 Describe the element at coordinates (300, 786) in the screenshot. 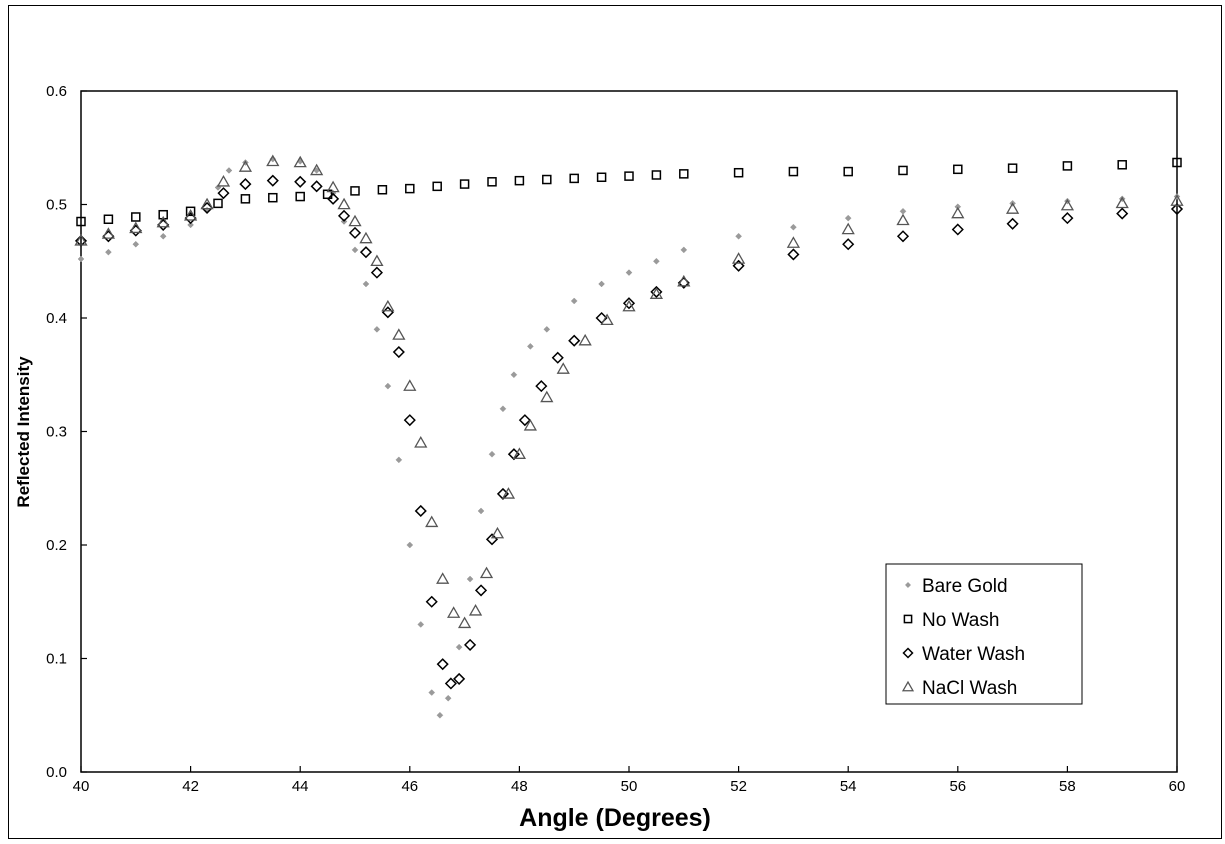

I see `x-tick-label: 44` at that location.